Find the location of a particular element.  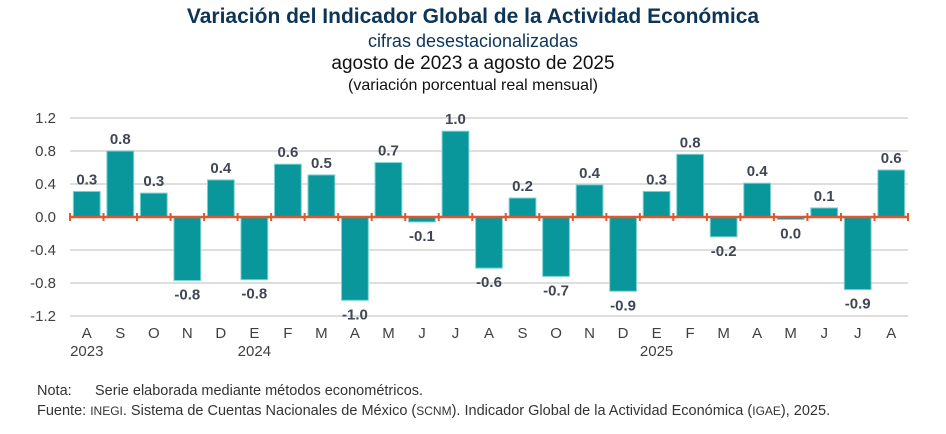

data-label: 0.2 is located at coordinates (522, 186).